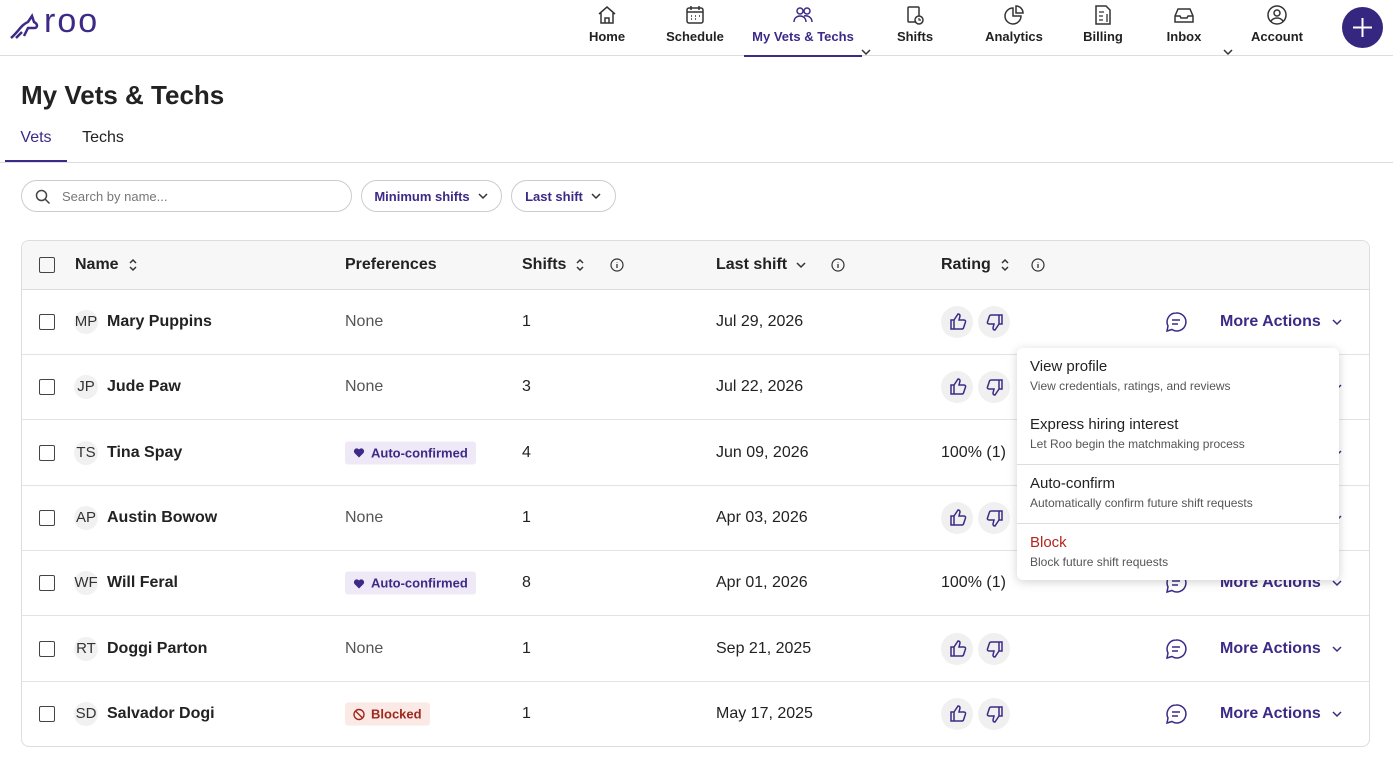 Image resolution: width=1393 pixels, height=761 pixels. I want to click on vet-name: Austin Bowow, so click(162, 517).